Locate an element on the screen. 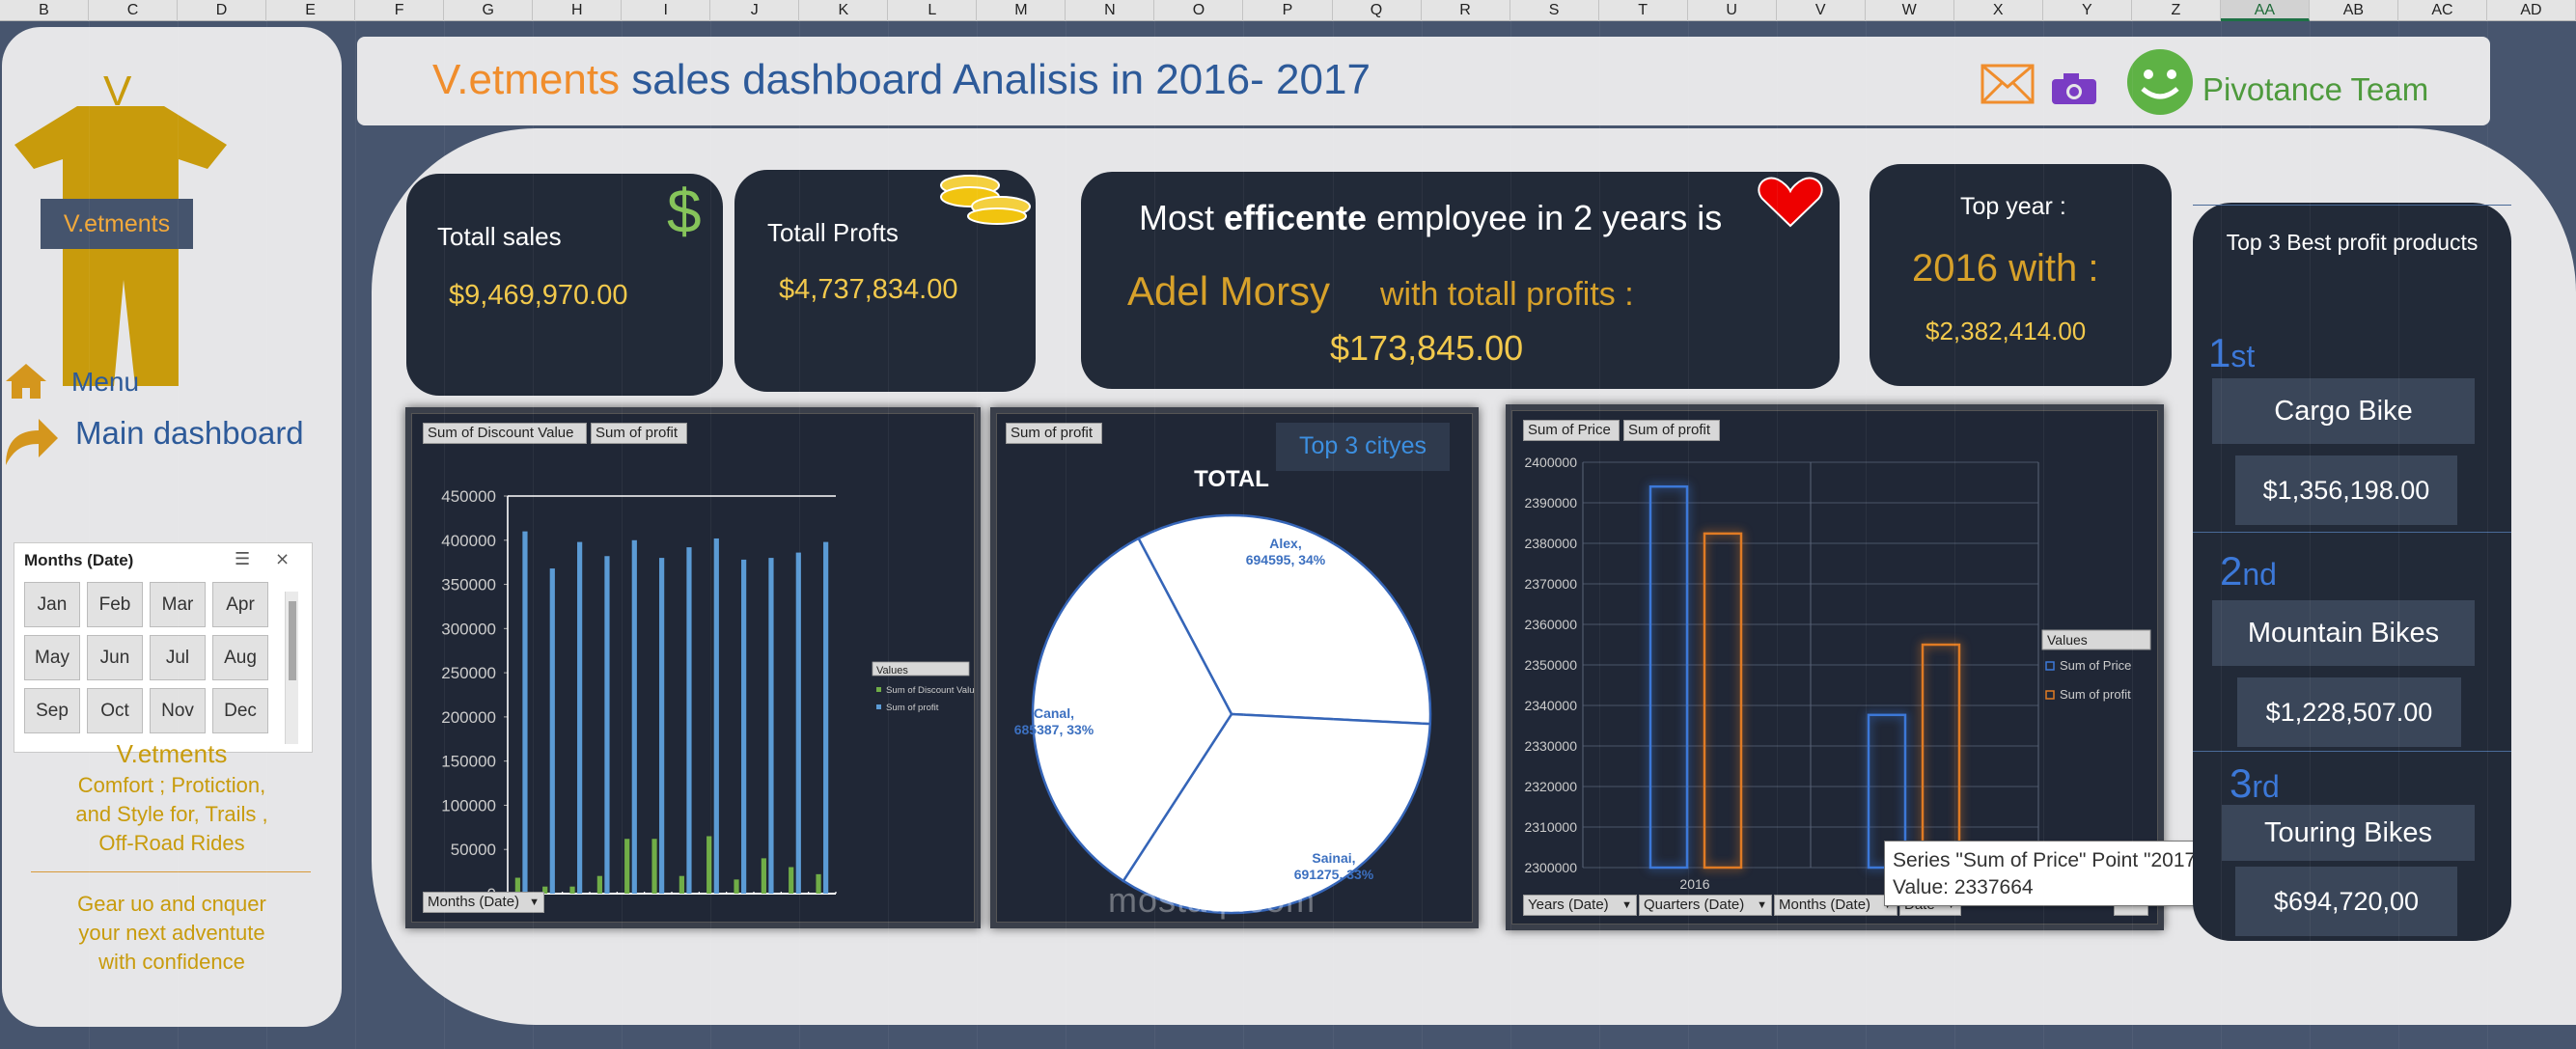 The height and width of the screenshot is (1049, 2576). slicer-title: Months (Date) is located at coordinates (79, 560).